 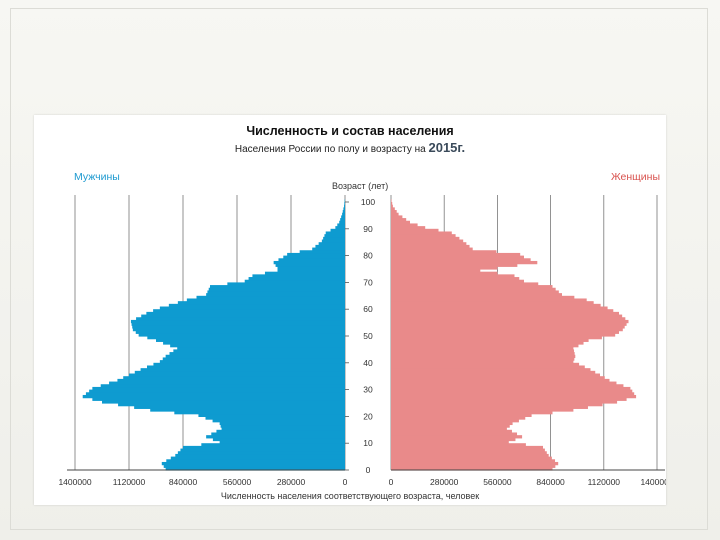 What do you see at coordinates (368, 282) in the screenshot?
I see `age-tick: 70` at bounding box center [368, 282].